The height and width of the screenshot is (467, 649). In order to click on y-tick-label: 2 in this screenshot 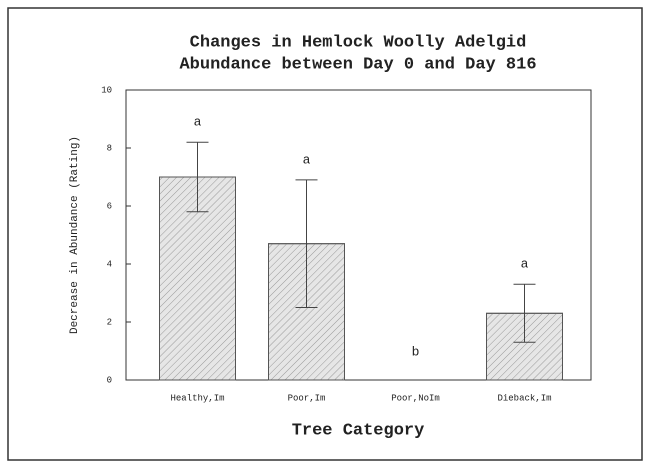, I will do `click(109, 322)`.